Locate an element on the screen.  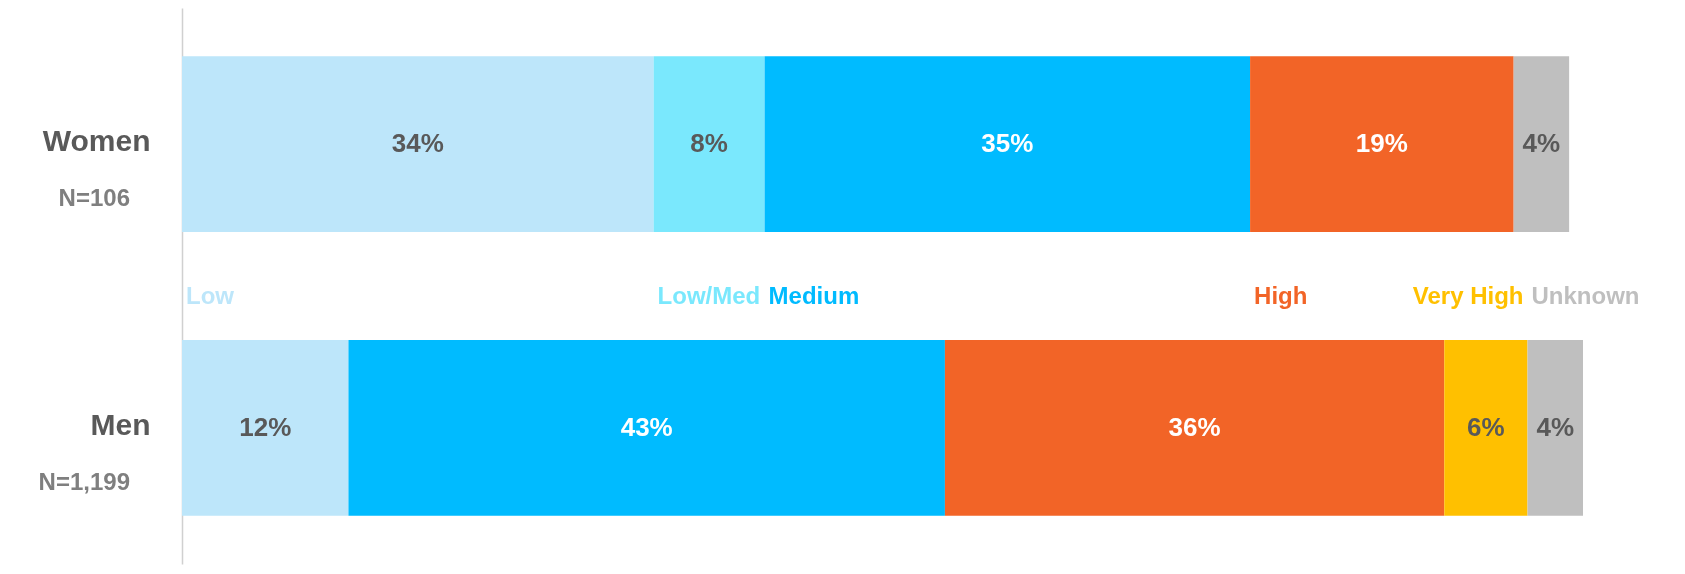
data-label: 19% is located at coordinates (1381, 143).